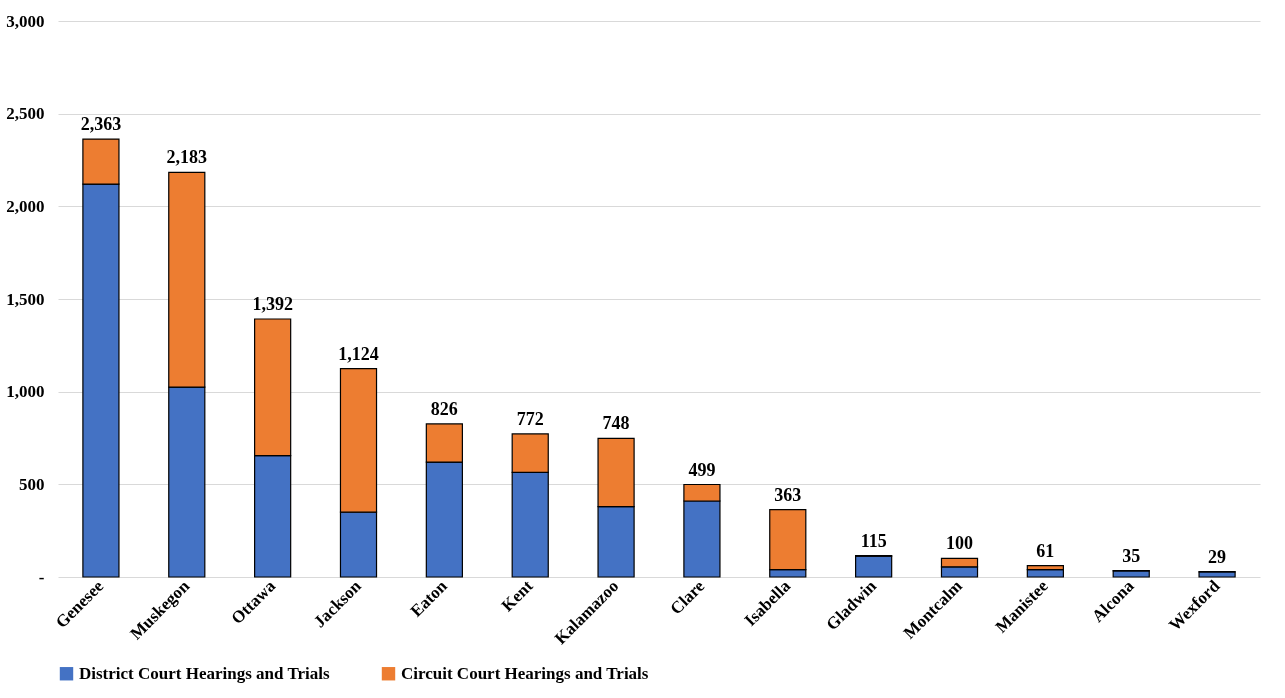  Describe the element at coordinates (204, 673) in the screenshot. I see `legend-label: District Court Hearings and Trials` at that location.